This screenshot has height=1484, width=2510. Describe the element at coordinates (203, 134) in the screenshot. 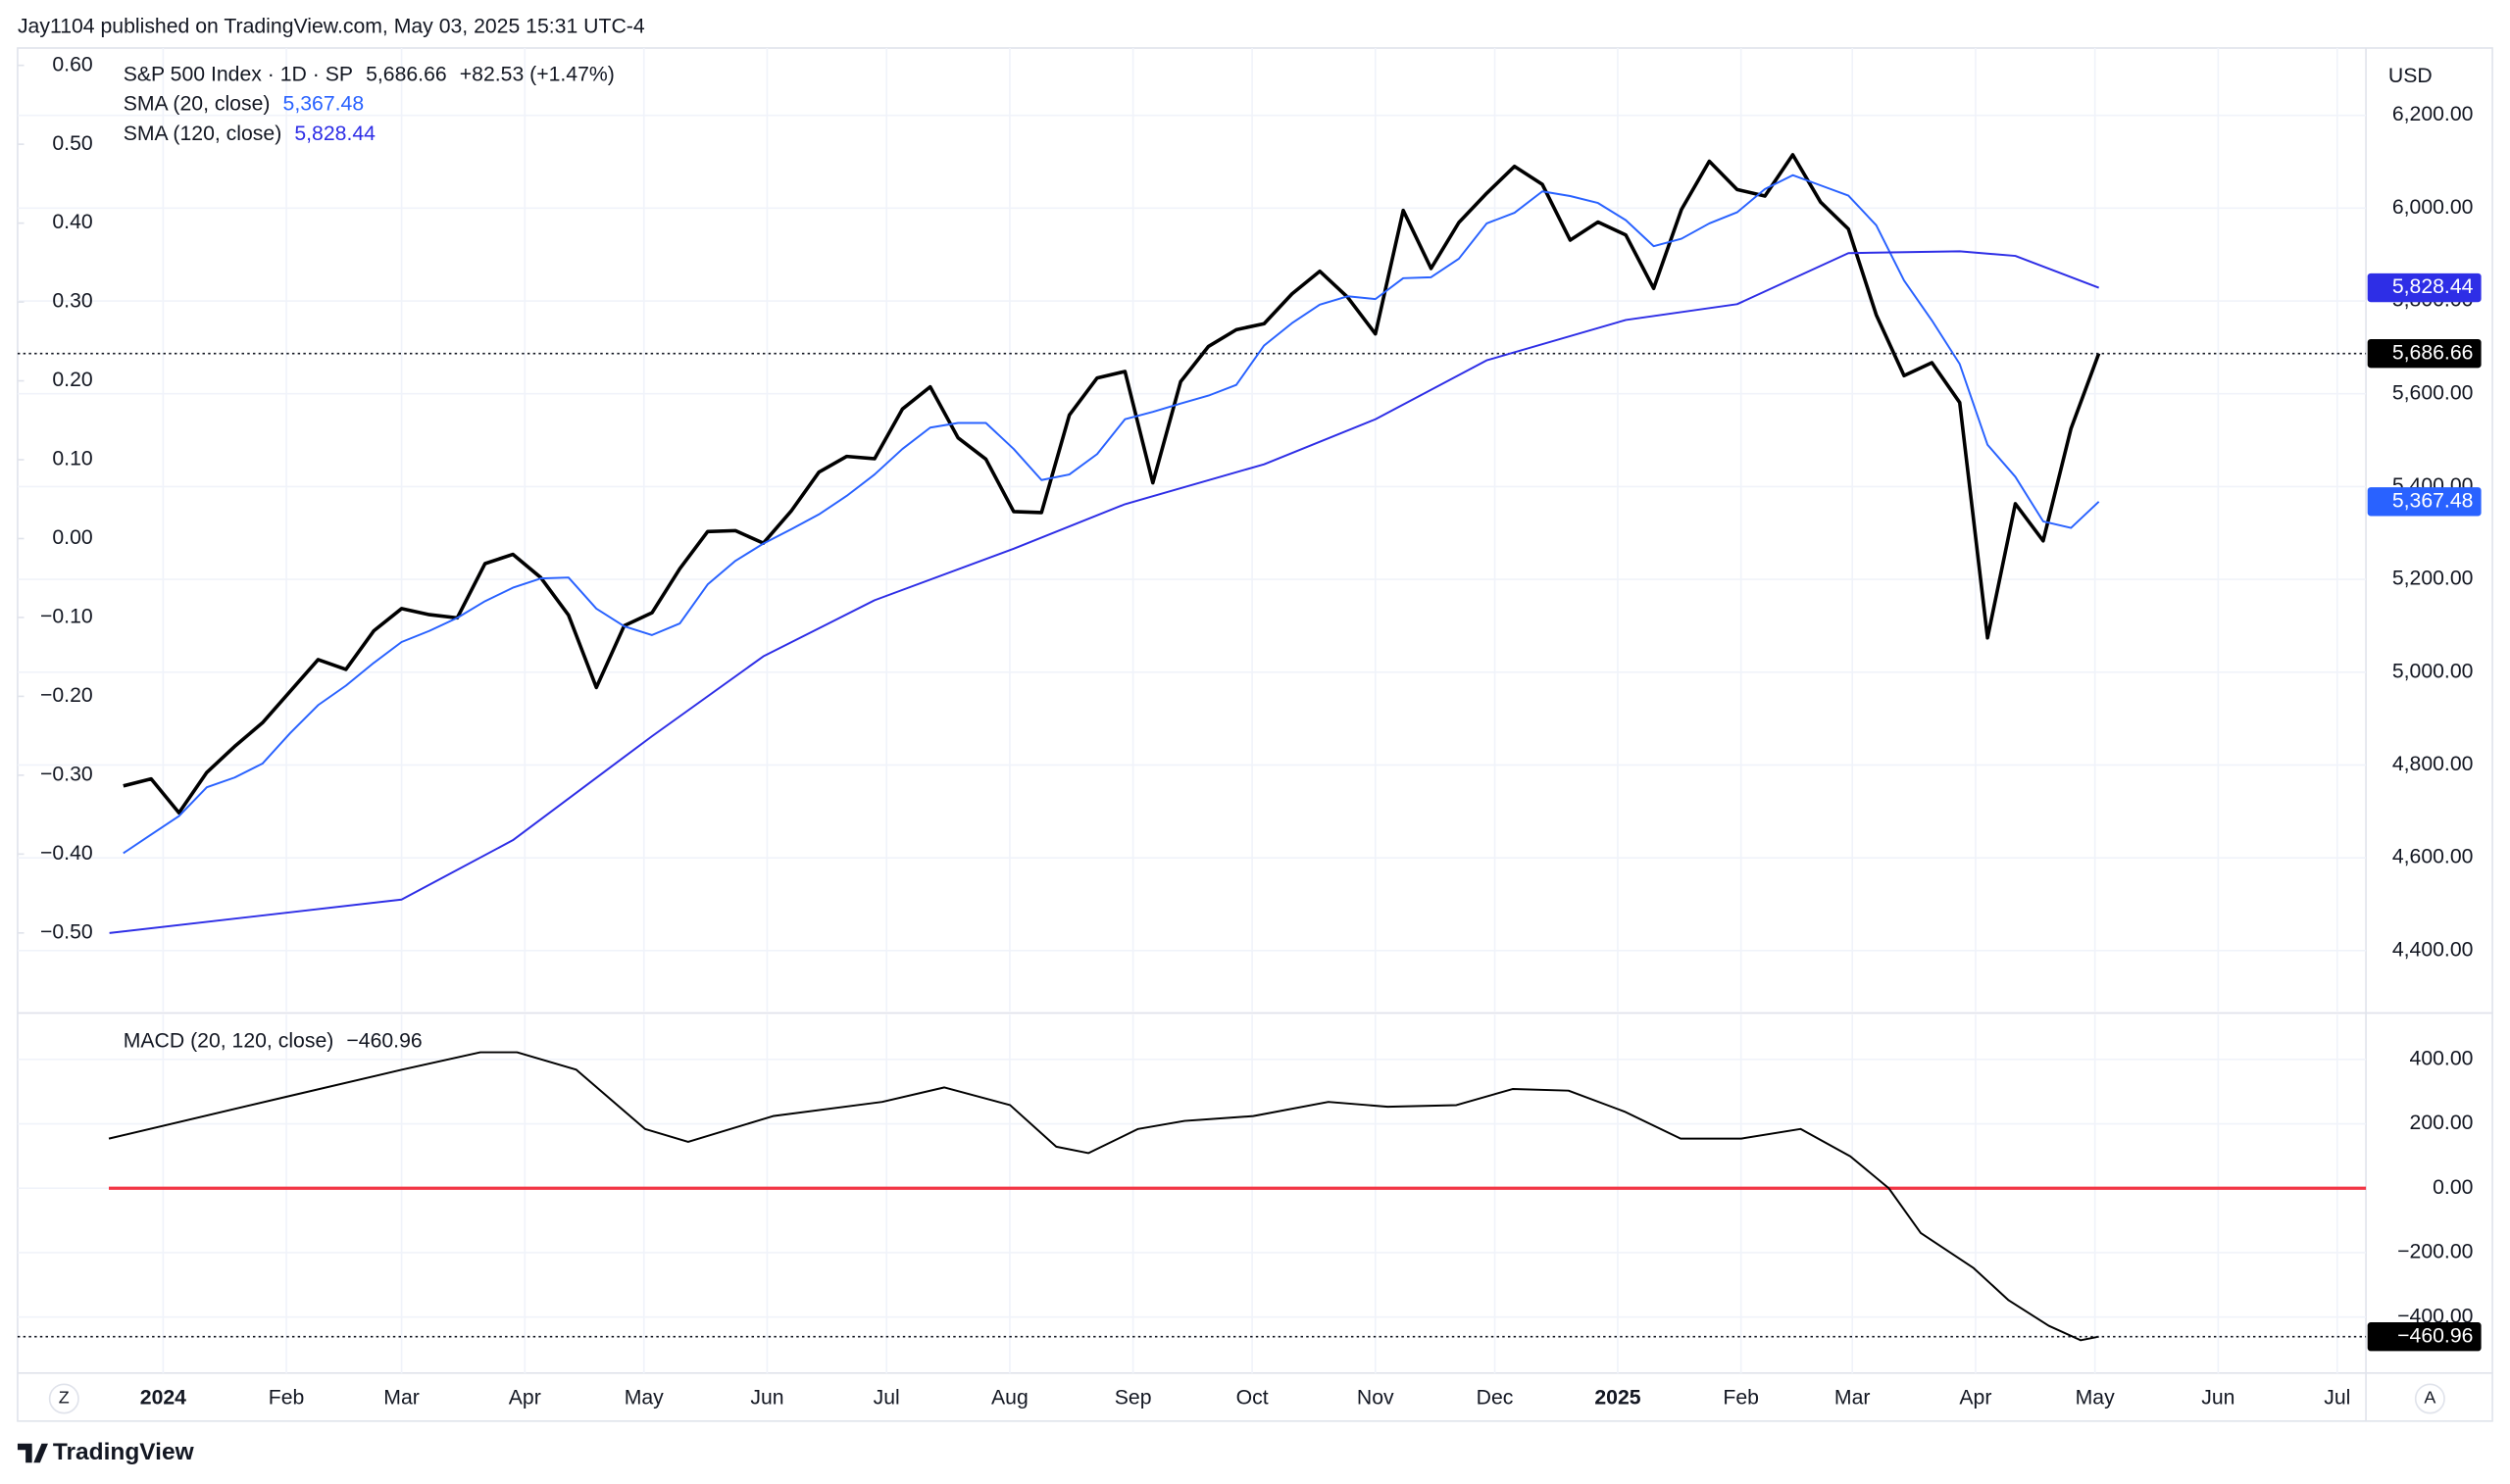

I see `legend-name: SMA (120, close)` at that location.